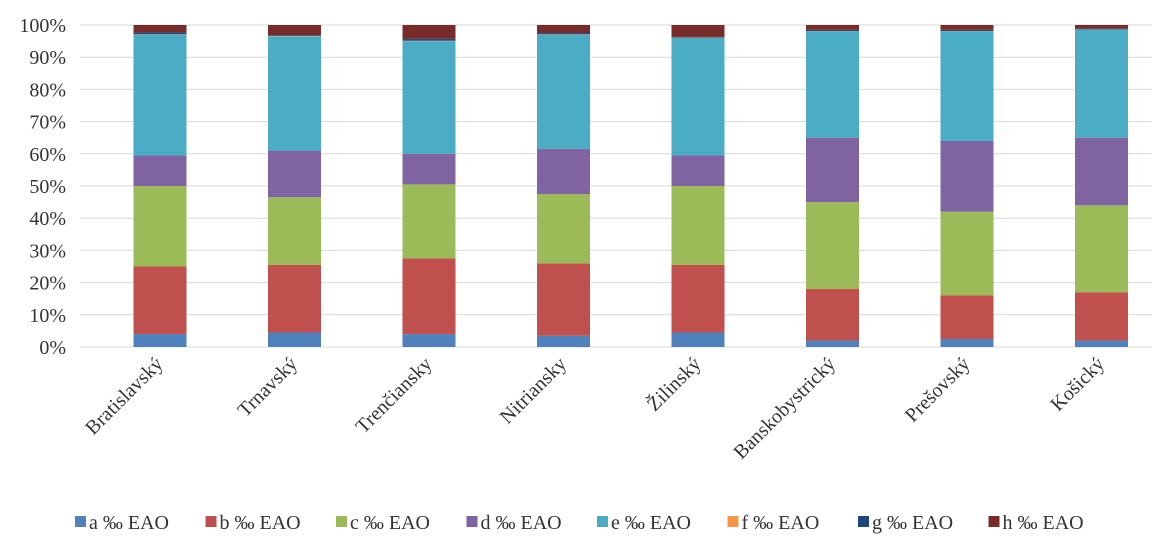 This screenshot has height=545, width=1152. What do you see at coordinates (781, 523) in the screenshot?
I see `legend-label: f ‰ EAO` at bounding box center [781, 523].